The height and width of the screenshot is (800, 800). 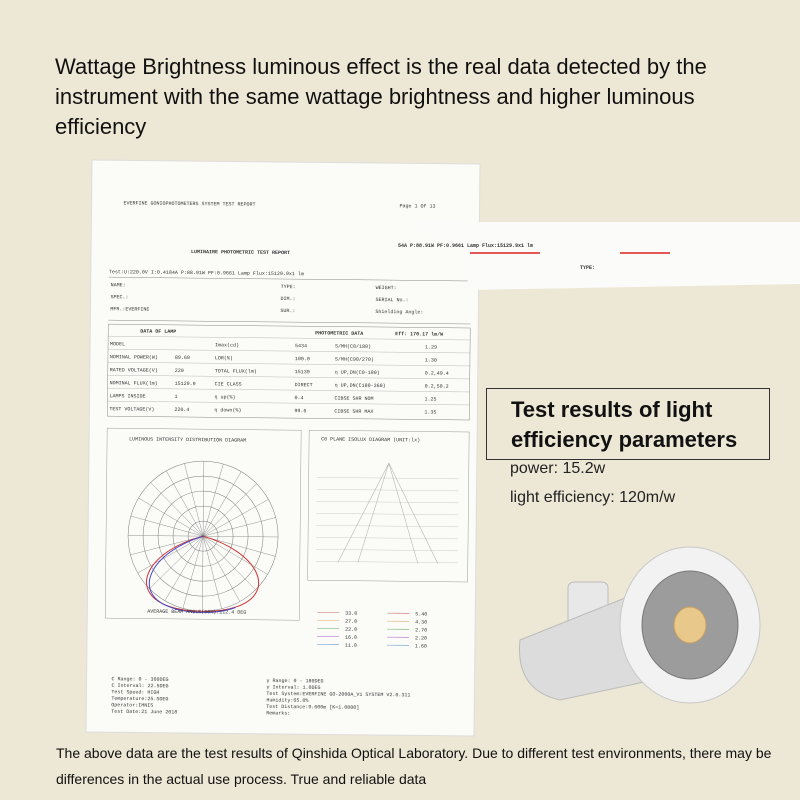 I want to click on table-cell: TOTAL FLUX(lm), so click(x=236, y=371).